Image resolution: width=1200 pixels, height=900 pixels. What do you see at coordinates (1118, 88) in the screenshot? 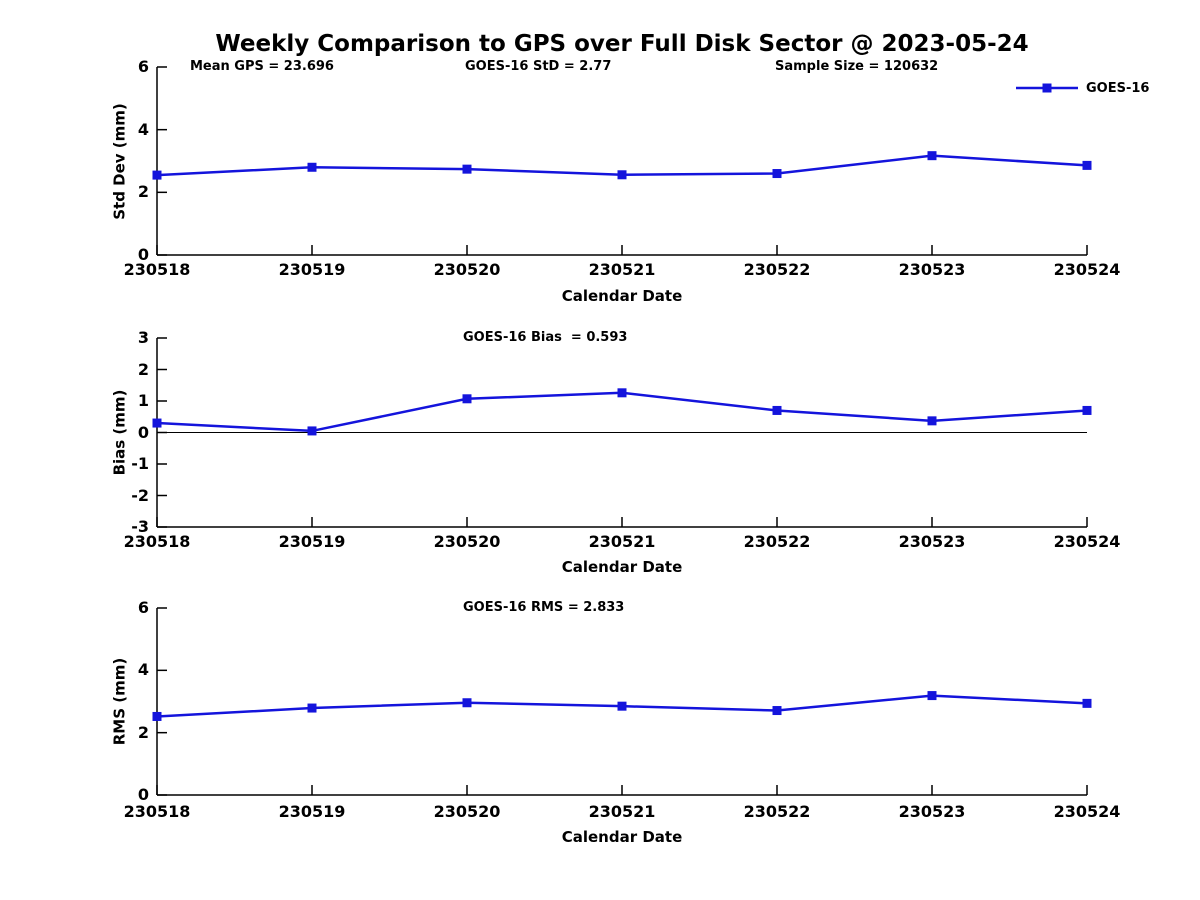
I see `legend-label: GOES-16` at bounding box center [1118, 88].